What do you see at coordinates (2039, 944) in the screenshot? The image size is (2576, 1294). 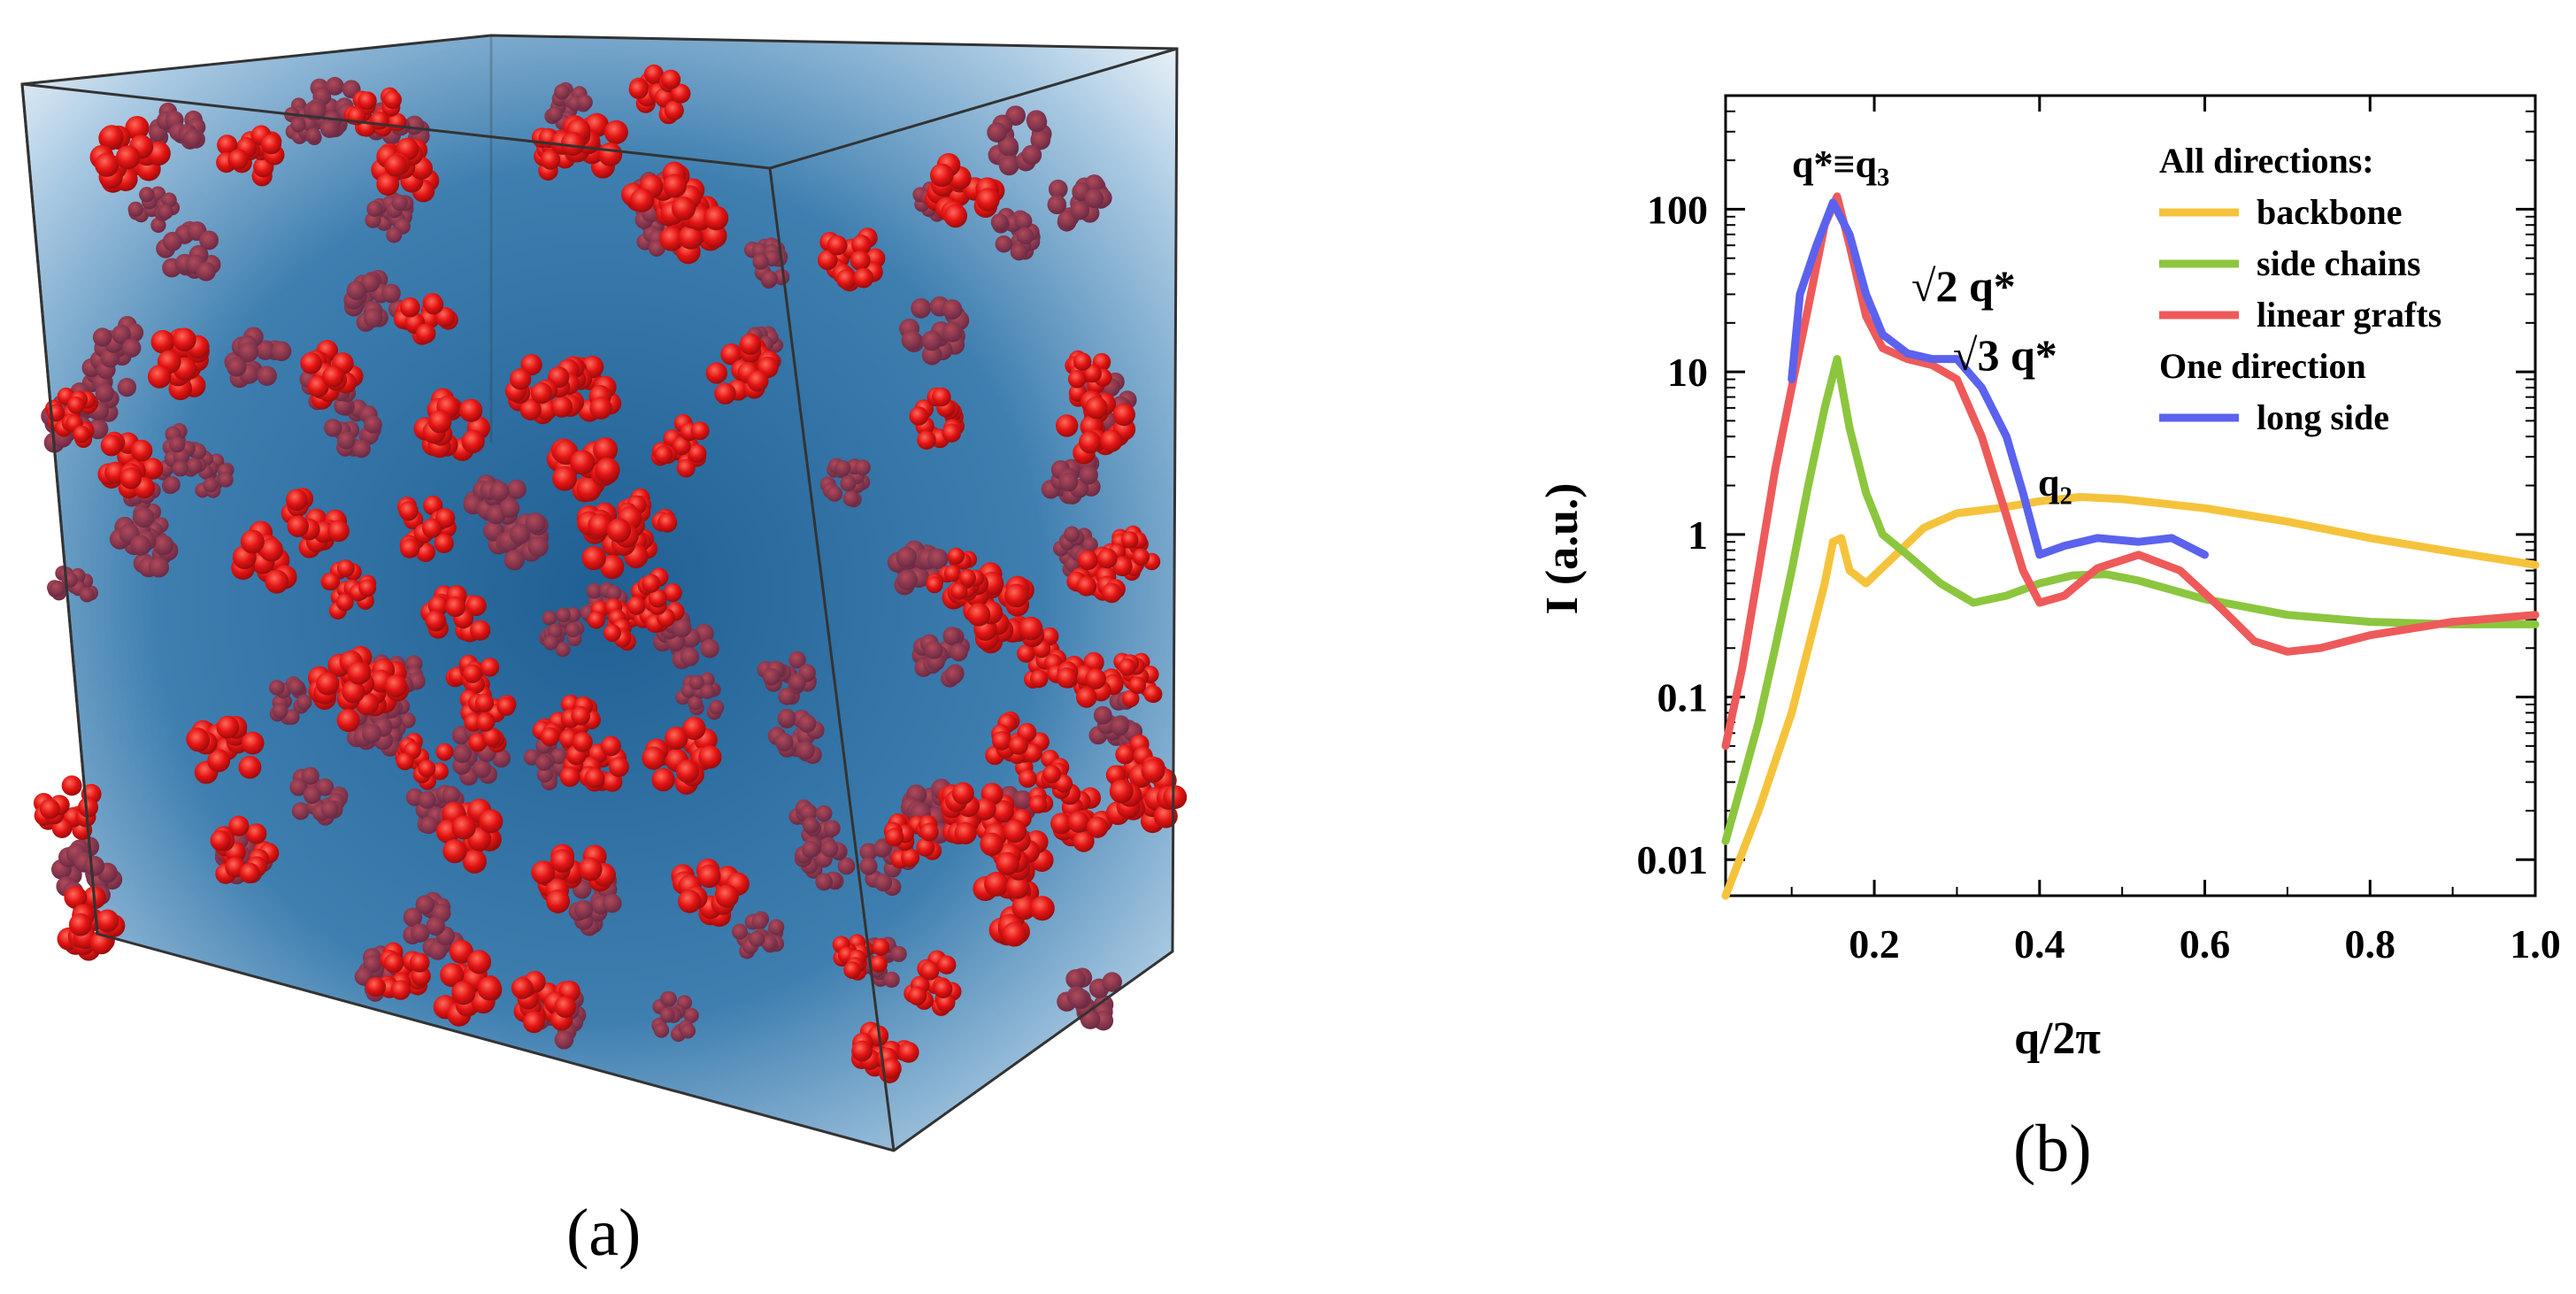 I see `x-tick-label: 0.4` at bounding box center [2039, 944].